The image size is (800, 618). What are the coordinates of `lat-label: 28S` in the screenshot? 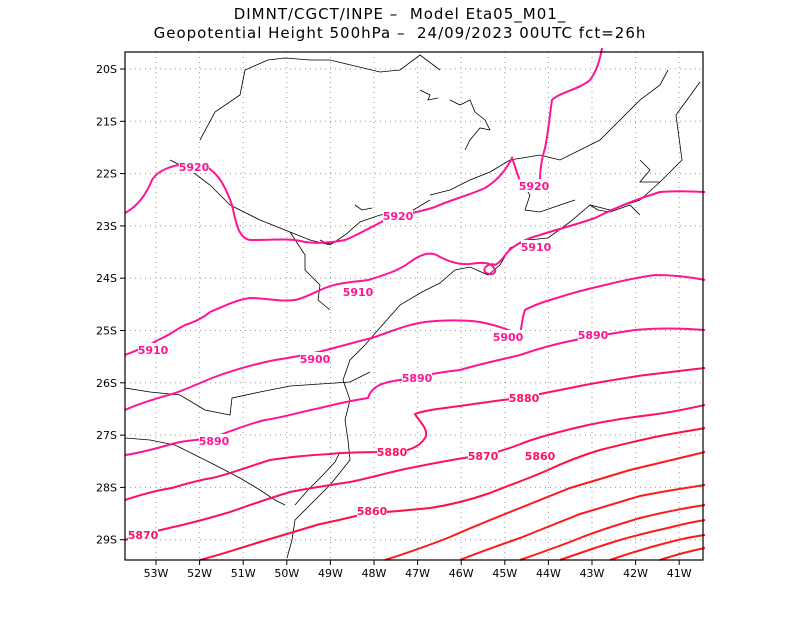 It's located at (106, 487).